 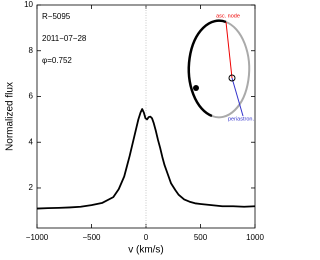 I want to click on x-tick-label: −500, so click(x=91, y=237).